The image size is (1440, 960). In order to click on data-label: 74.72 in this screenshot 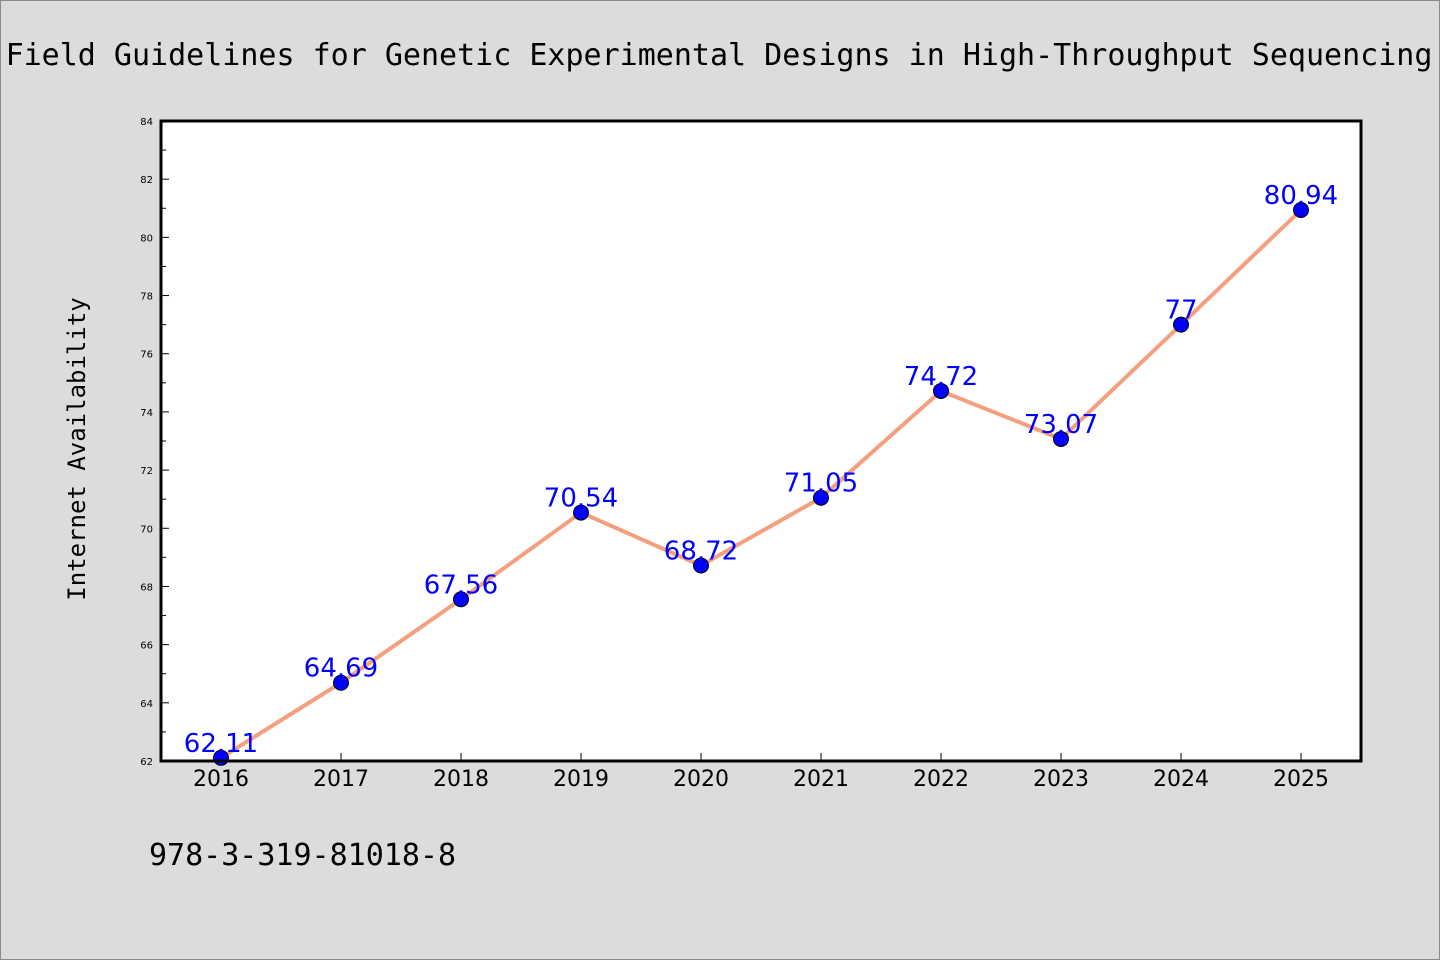, I will do `click(941, 377)`.